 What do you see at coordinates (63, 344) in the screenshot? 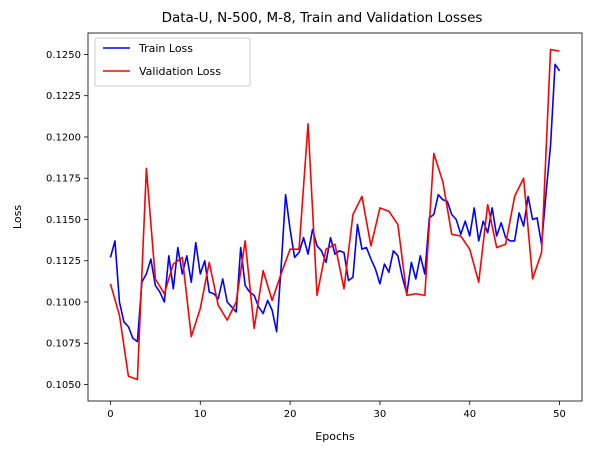
I see `y-tick-label: 0.1075` at bounding box center [63, 344].